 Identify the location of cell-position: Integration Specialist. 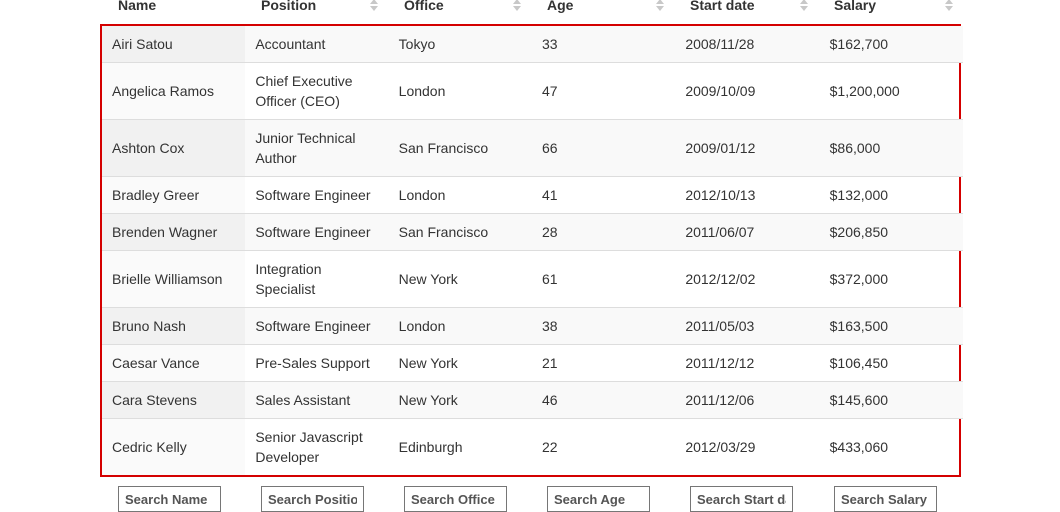
(317, 279).